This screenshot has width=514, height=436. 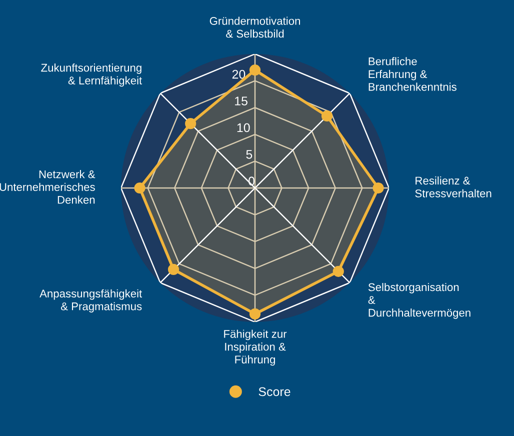 What do you see at coordinates (243, 127) in the screenshot?
I see `y-tick-label: 10` at bounding box center [243, 127].